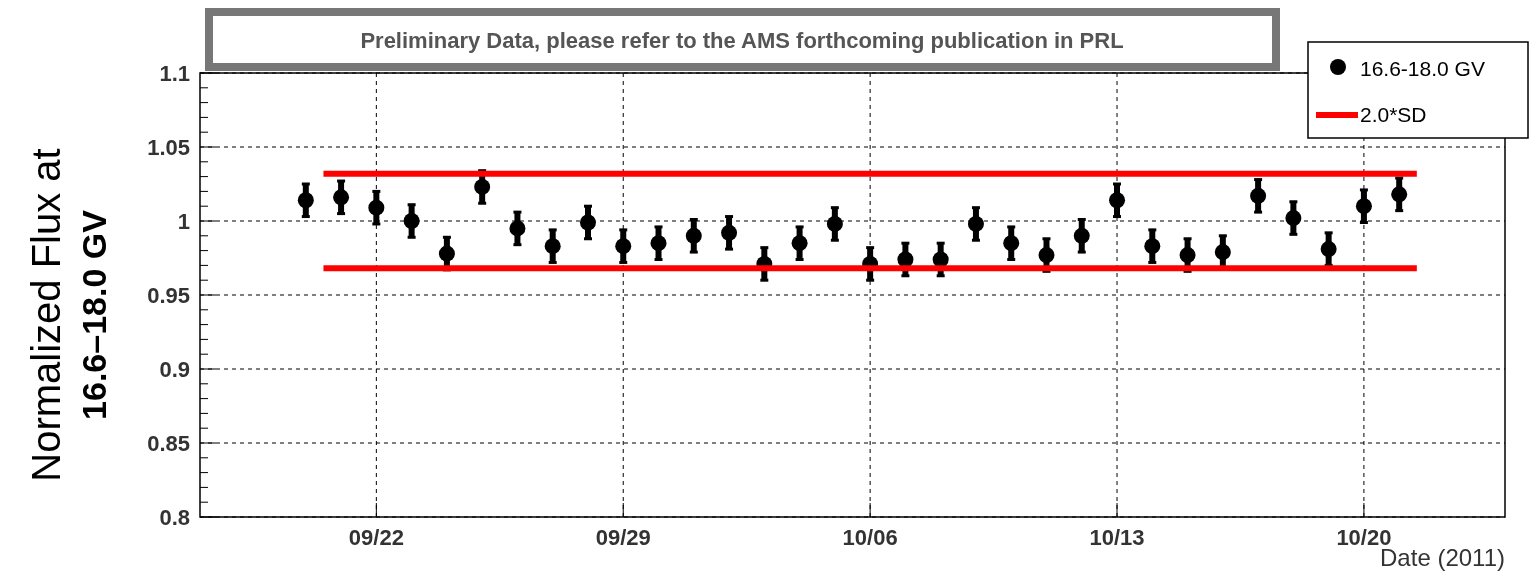 The width and height of the screenshot is (1530, 572). What do you see at coordinates (168, 147) in the screenshot?
I see `y-tick-label: 1.05` at bounding box center [168, 147].